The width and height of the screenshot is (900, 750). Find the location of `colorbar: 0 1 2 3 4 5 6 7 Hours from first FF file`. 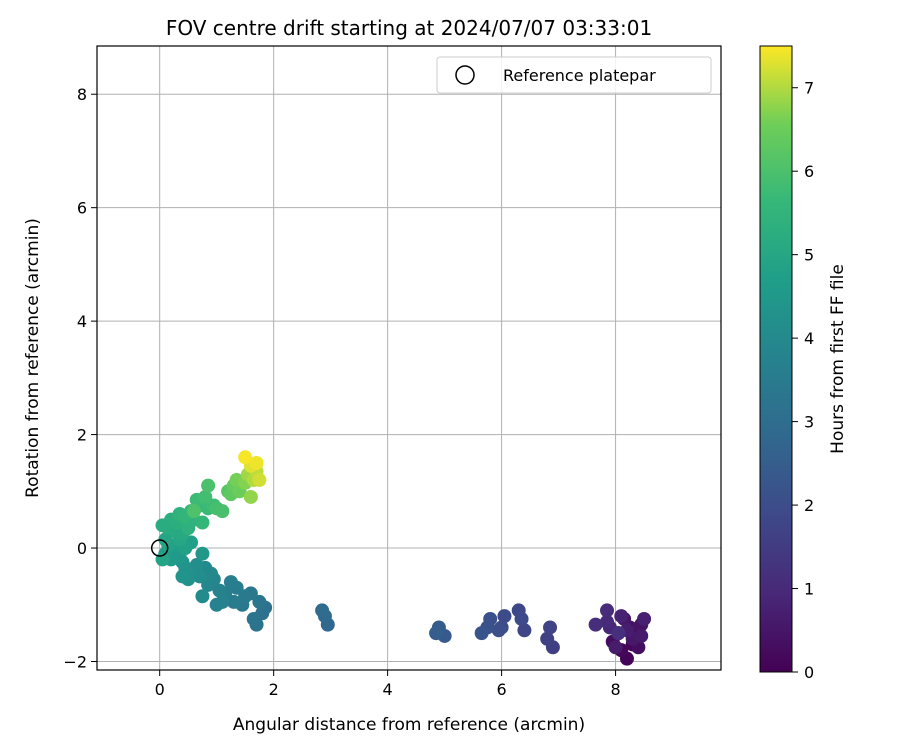

colorbar: 0 1 2 3 4 5 6 7 Hours from first FF file is located at coordinates (803, 363).